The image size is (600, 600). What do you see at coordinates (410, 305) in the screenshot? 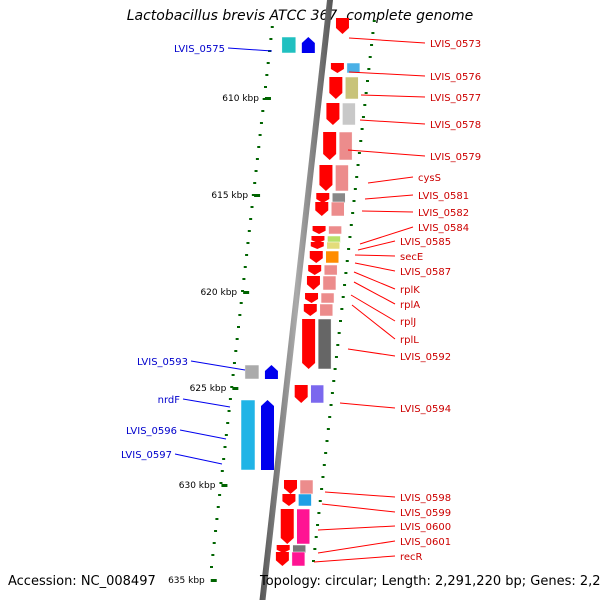
I see `gene-label: rplA` at bounding box center [410, 305].